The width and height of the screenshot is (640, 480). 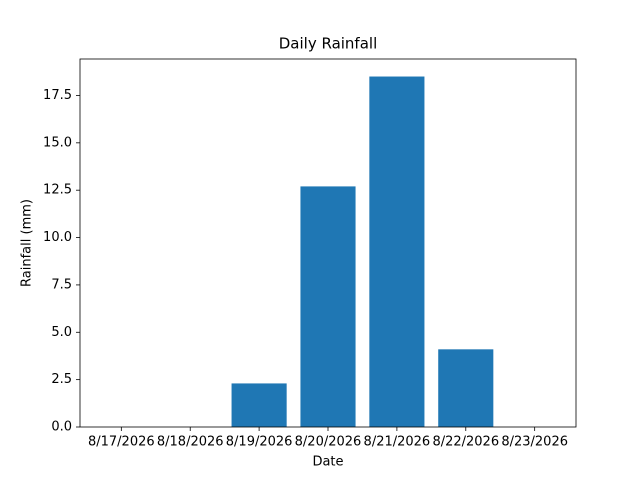 I want to click on y-tick-label: 7.5, so click(x=61, y=284).